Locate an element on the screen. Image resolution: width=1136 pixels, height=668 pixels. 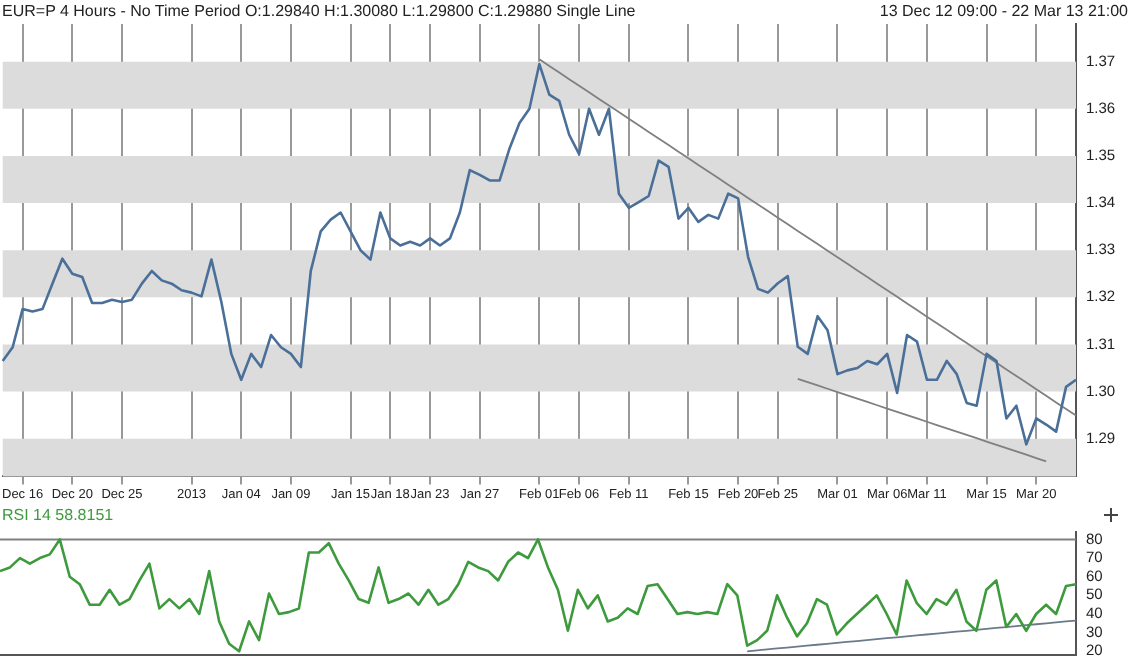
chart-title: RSI 14 58.8151 is located at coordinates (58, 515).